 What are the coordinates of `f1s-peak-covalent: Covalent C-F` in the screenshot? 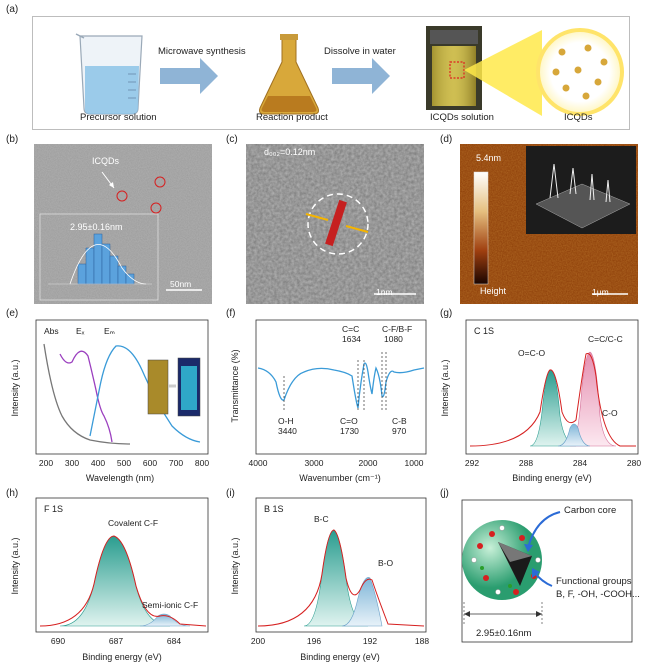 It's located at (133, 523).